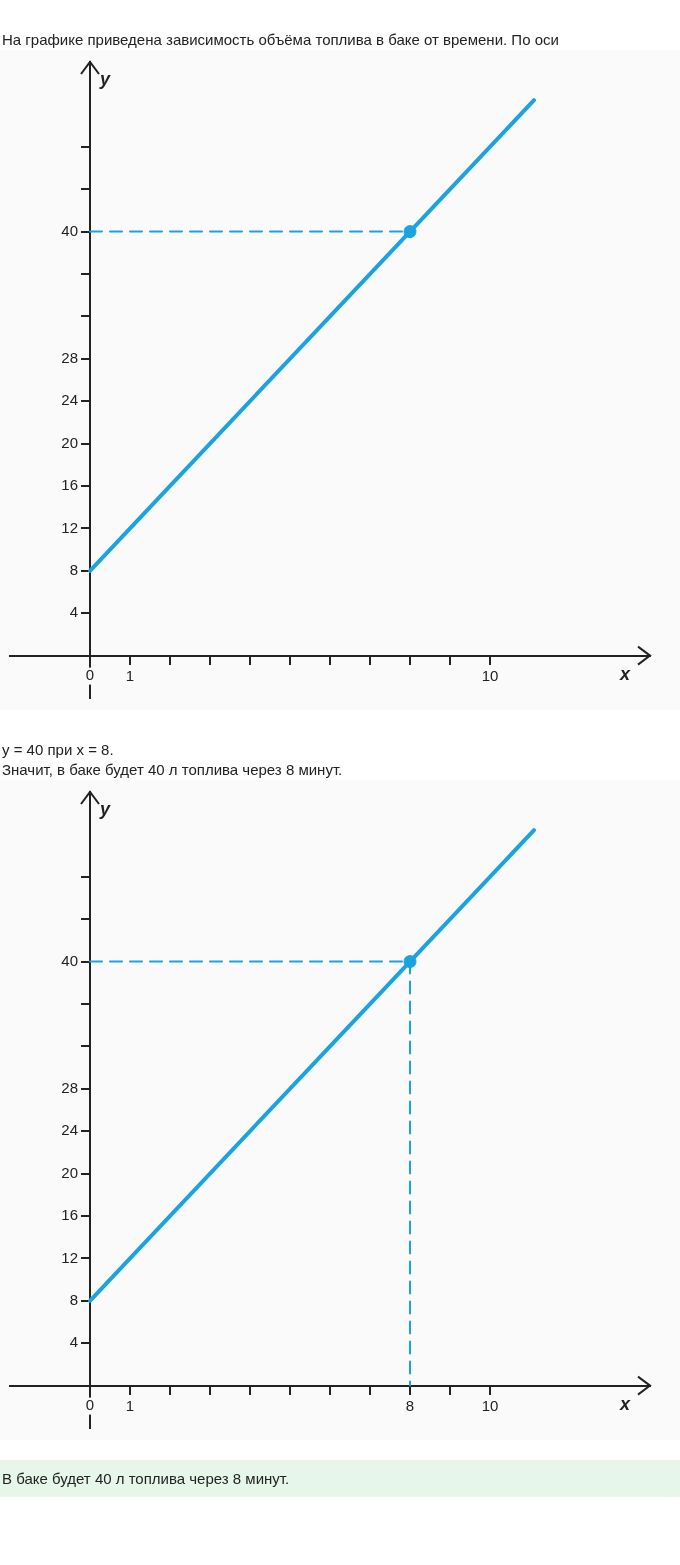 Image resolution: width=680 pixels, height=1565 pixels. What do you see at coordinates (340, 1478) in the screenshot?
I see `text: В баке будет 40 л топлива через 8 минут.` at bounding box center [340, 1478].